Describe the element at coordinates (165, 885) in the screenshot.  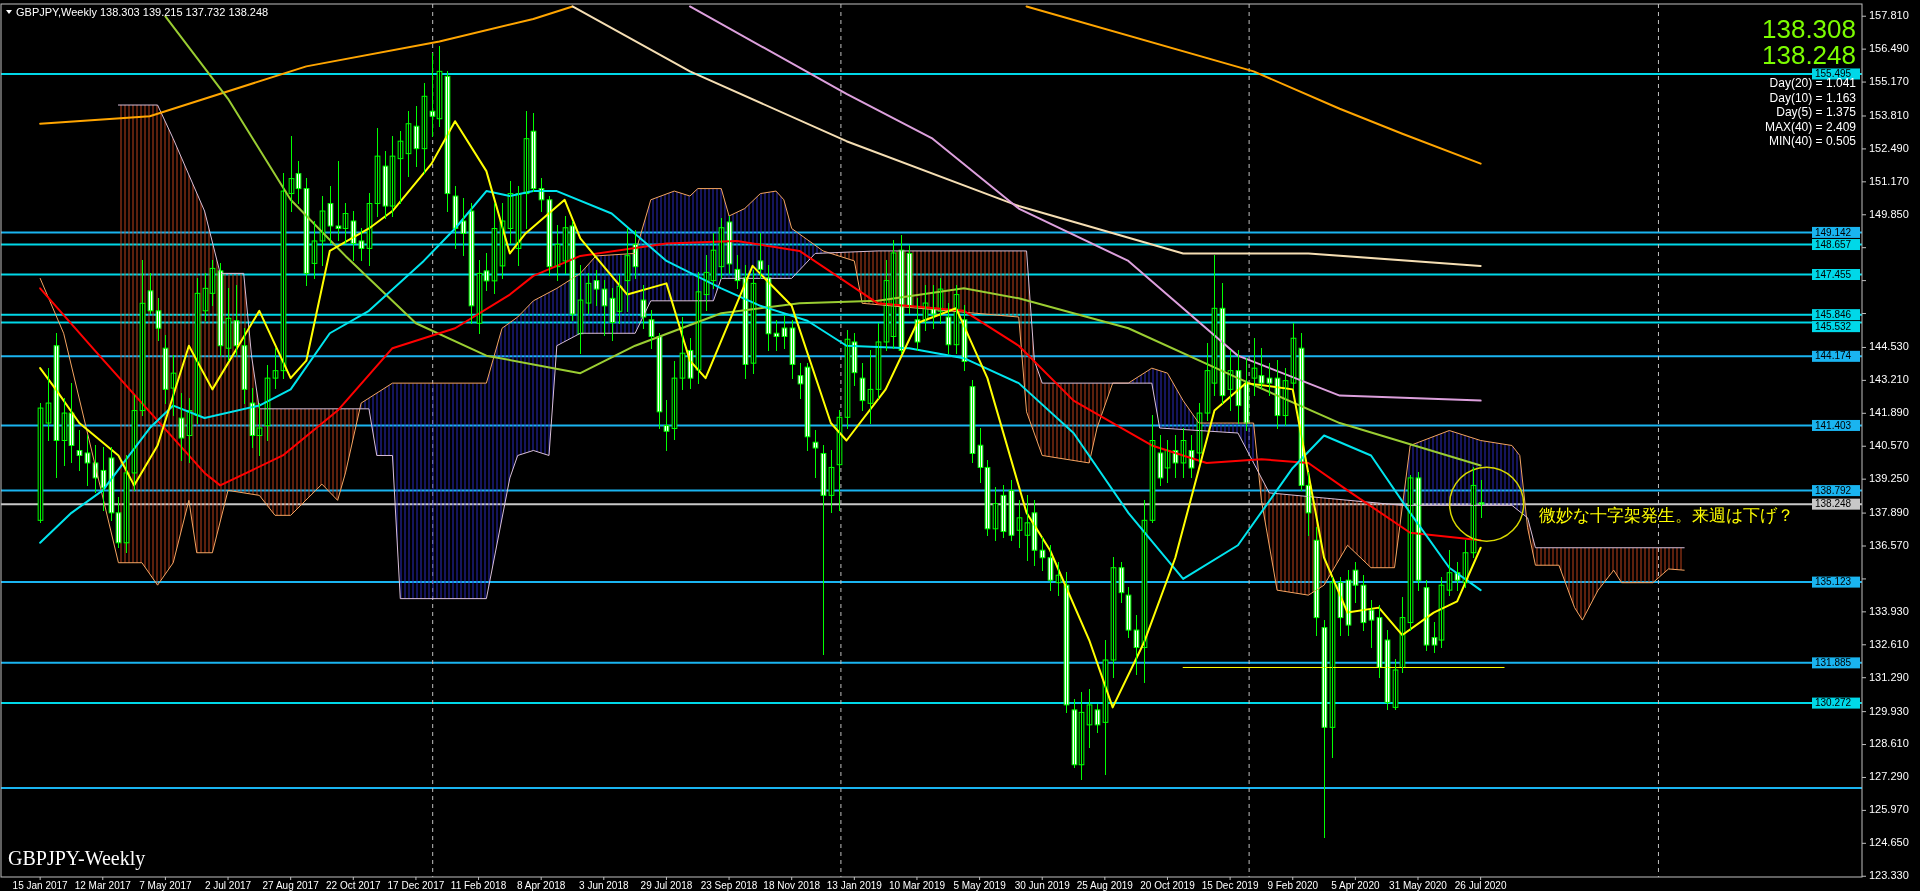
I see `x-tick-label: 7 May 2017` at that location.